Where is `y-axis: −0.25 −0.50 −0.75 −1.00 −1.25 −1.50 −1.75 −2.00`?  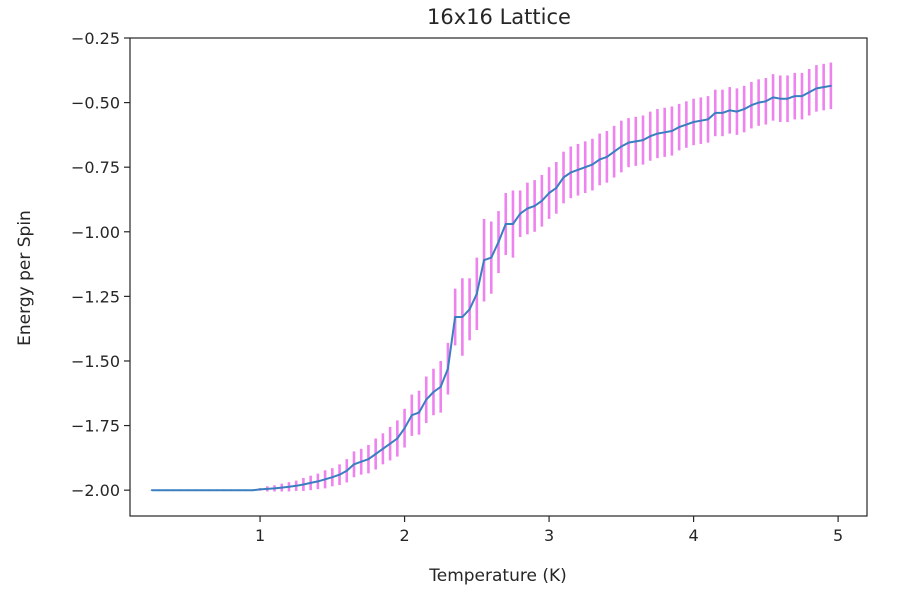
y-axis: −0.25 −0.50 −0.75 −1.00 −1.25 −1.50 −1.75 −2.00 is located at coordinates (100, 264).